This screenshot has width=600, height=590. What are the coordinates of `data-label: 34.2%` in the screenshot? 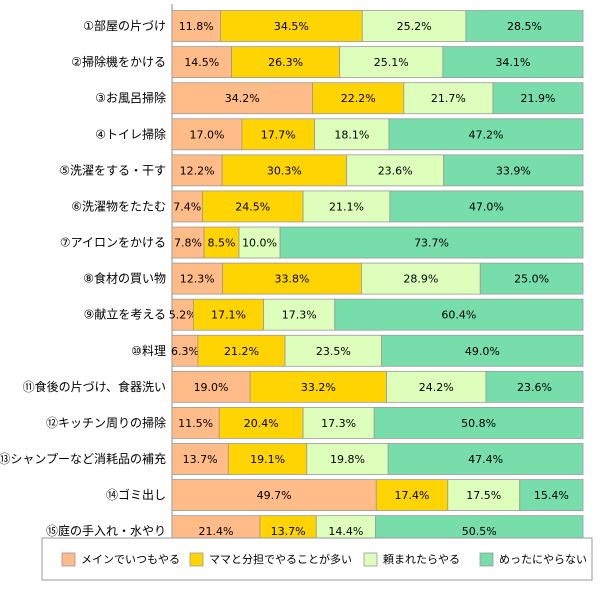 It's located at (242, 98).